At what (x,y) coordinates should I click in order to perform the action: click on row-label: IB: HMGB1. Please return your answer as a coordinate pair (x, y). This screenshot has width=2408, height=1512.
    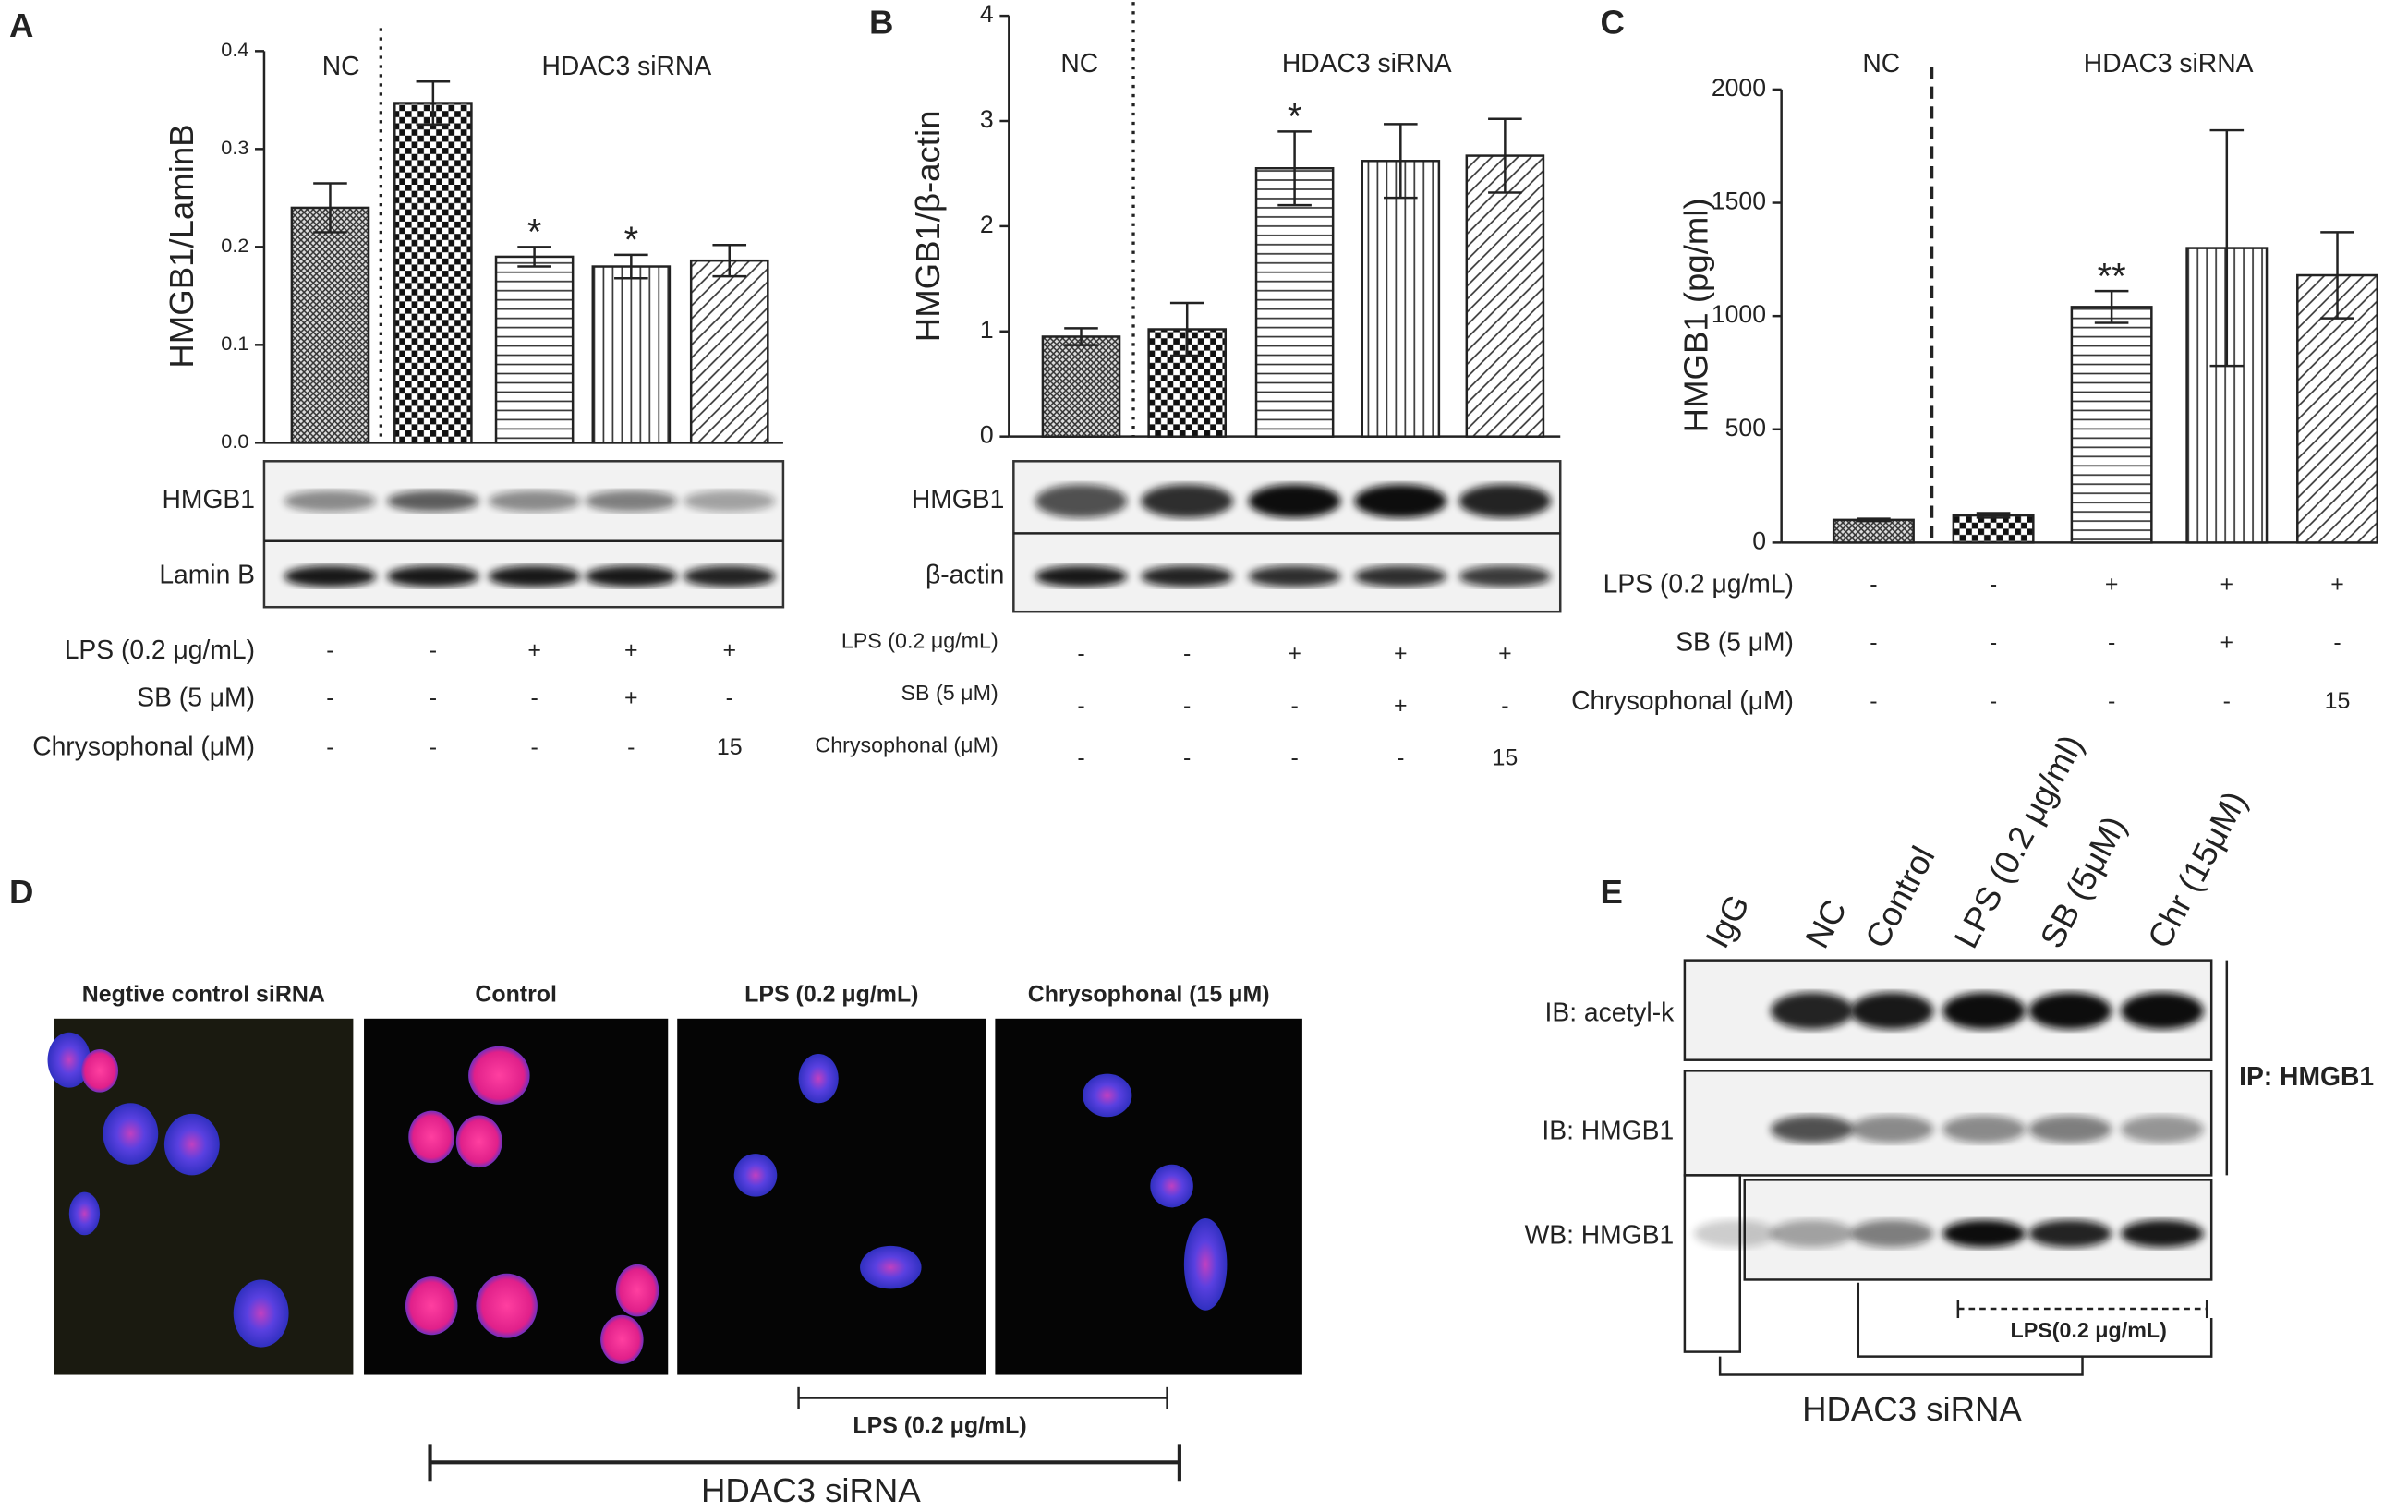
    Looking at the image, I should click on (1608, 1129).